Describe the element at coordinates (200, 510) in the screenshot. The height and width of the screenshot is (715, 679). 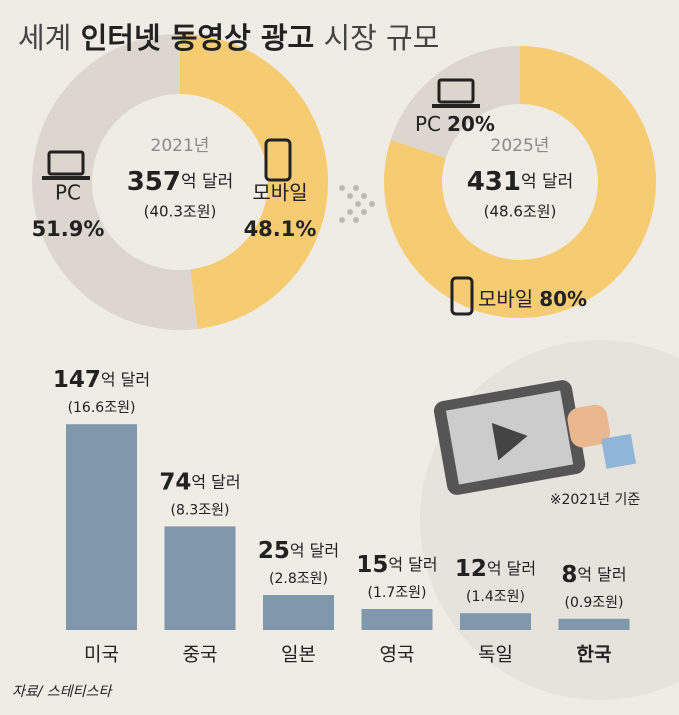
I see `secondary-label: (8.3조원)` at that location.